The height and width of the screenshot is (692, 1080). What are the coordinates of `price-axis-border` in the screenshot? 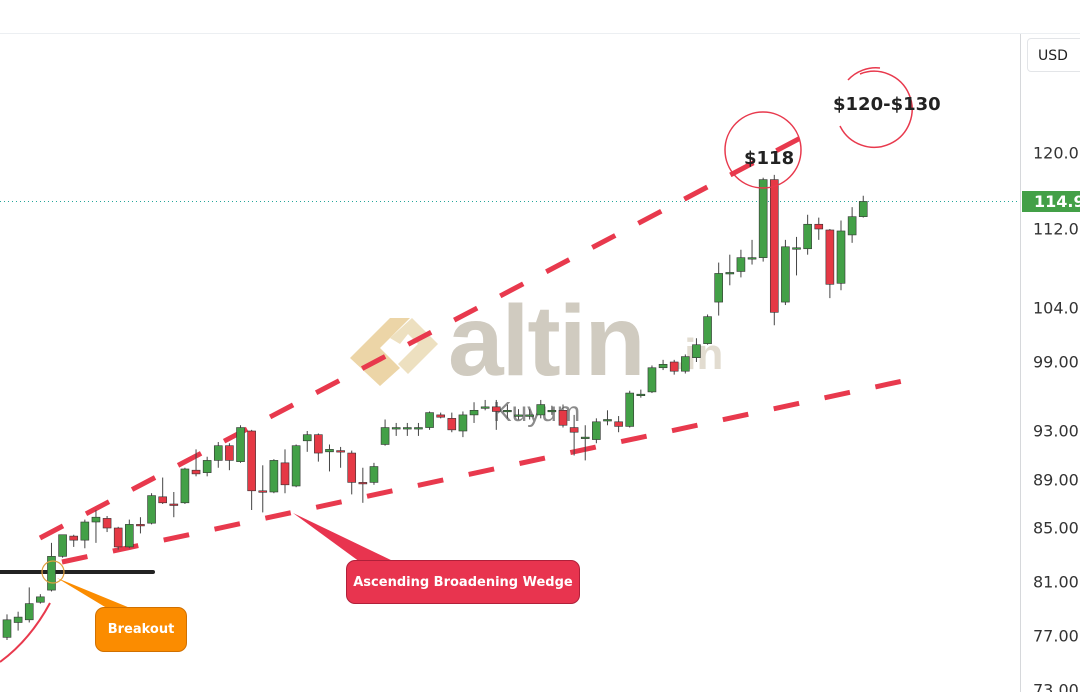 It's located at (1020, 363).